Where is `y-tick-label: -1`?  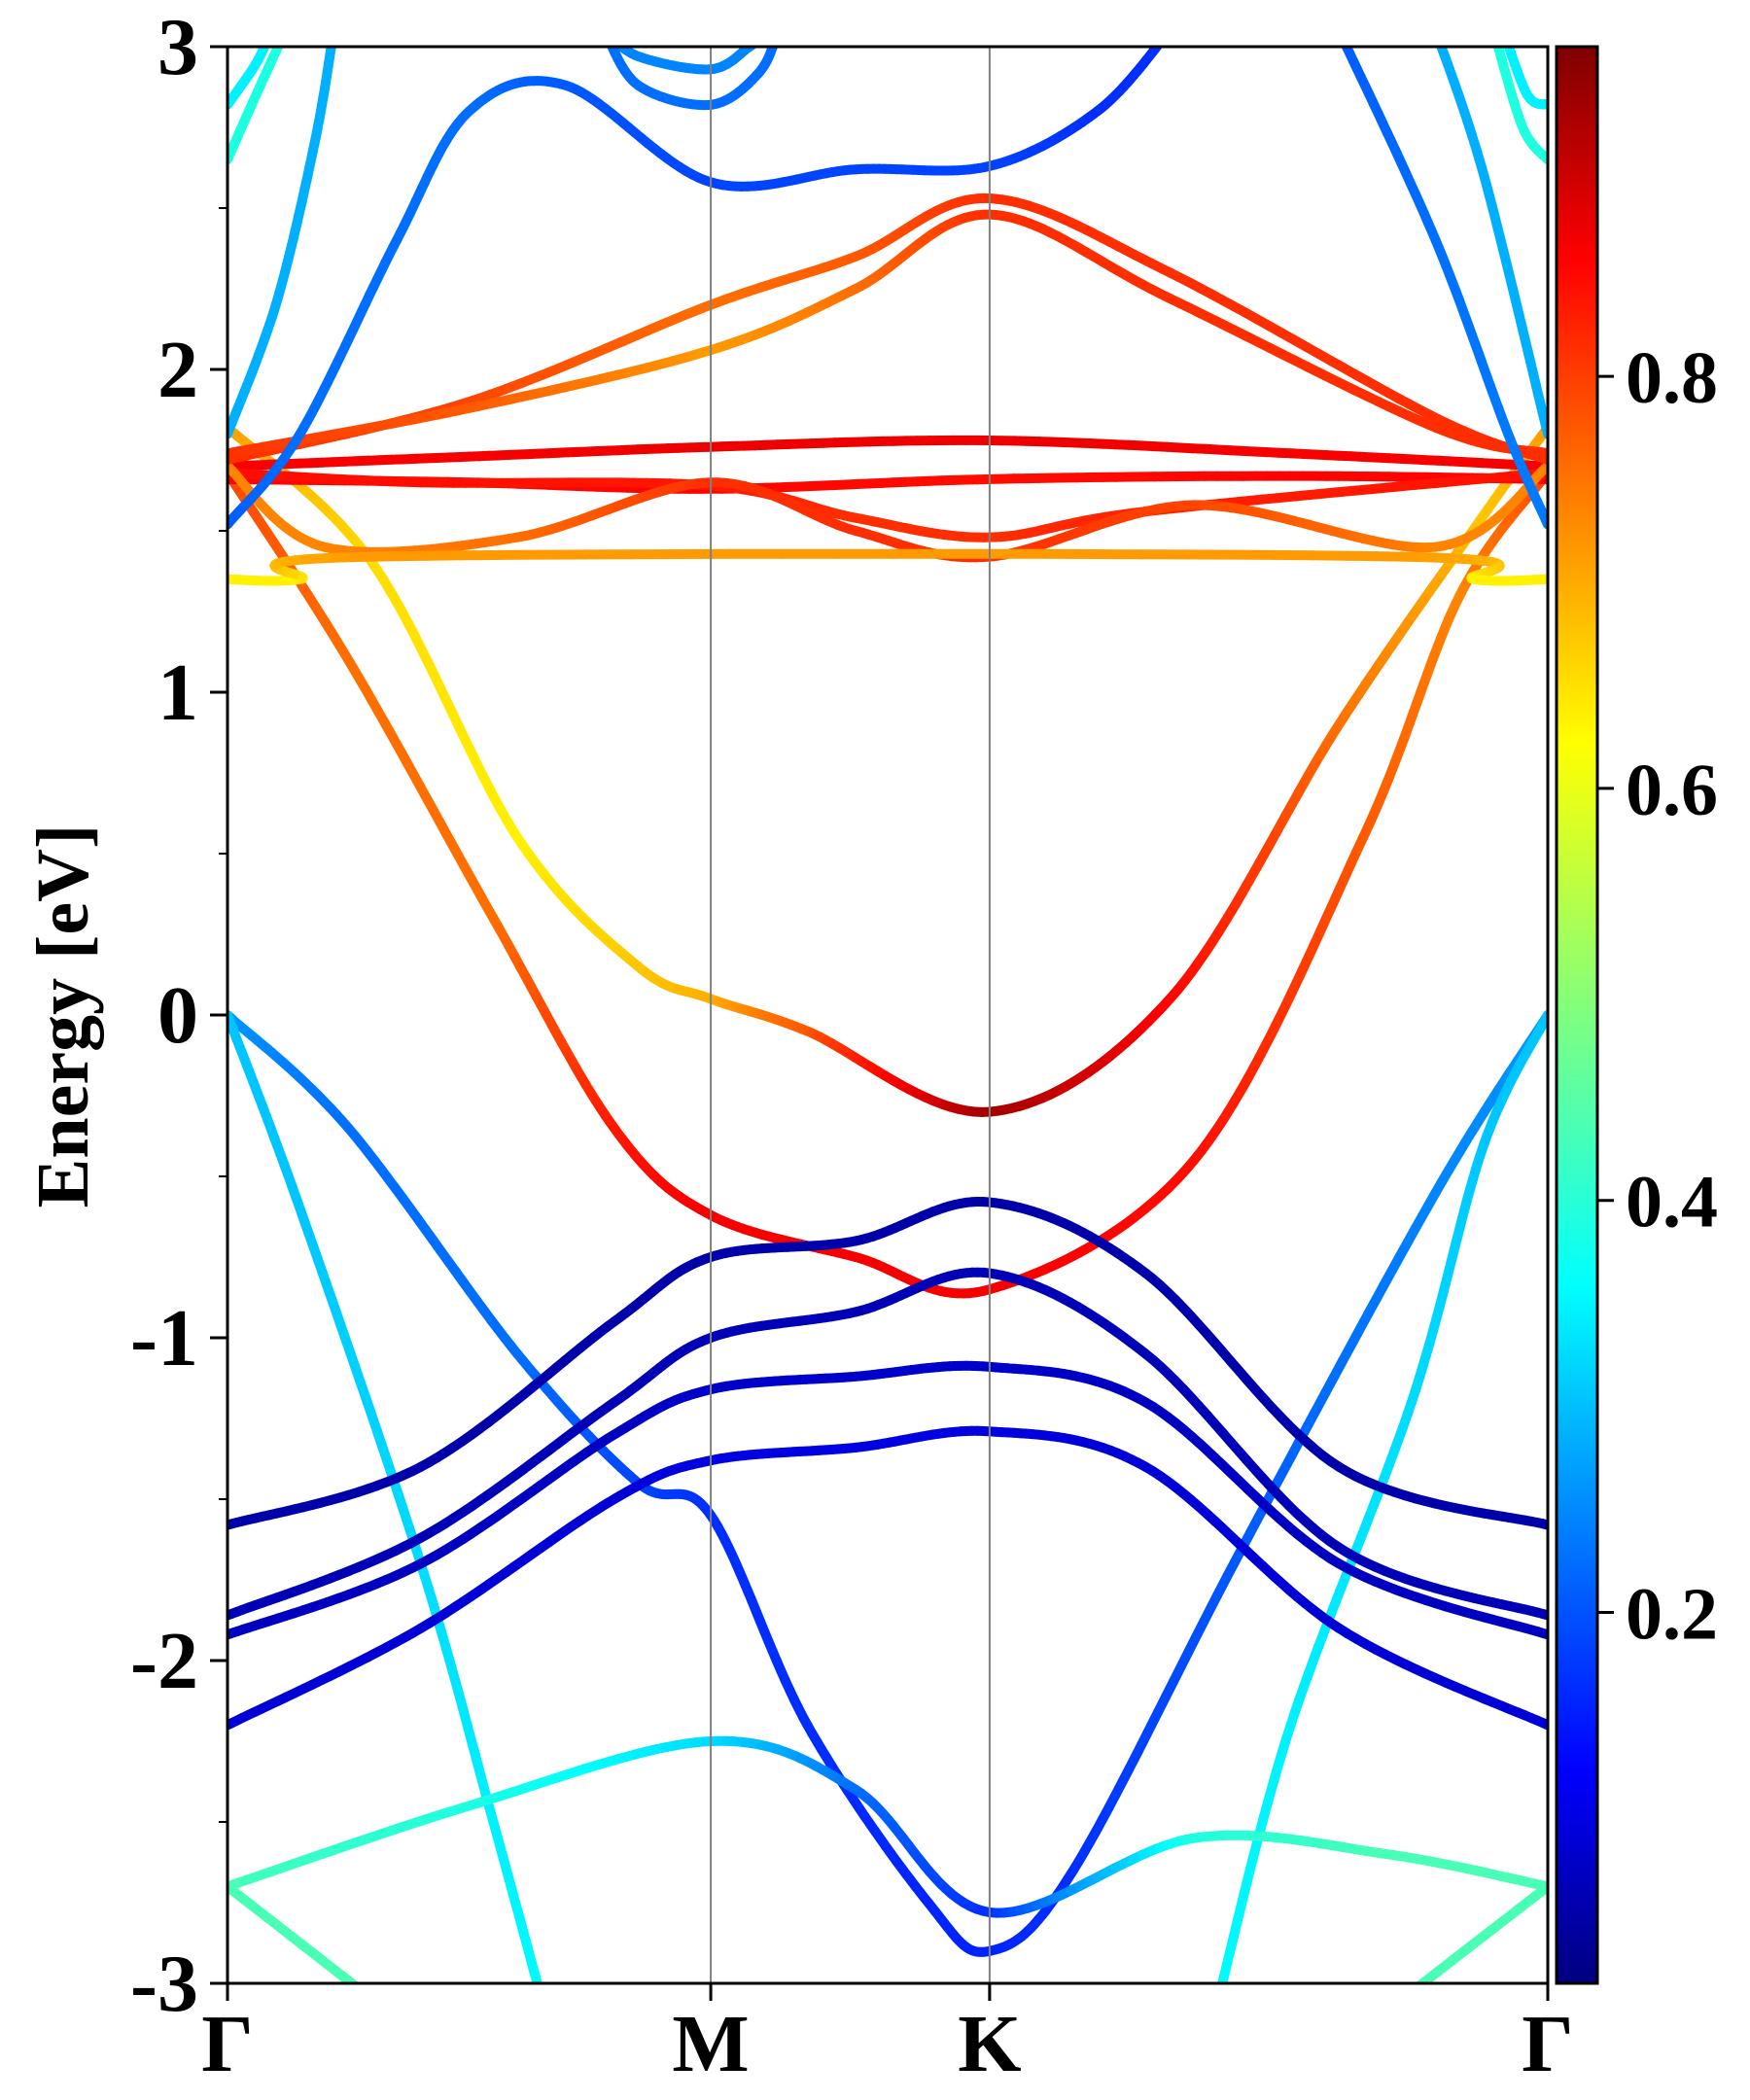 y-tick-label: -1 is located at coordinates (164, 1338).